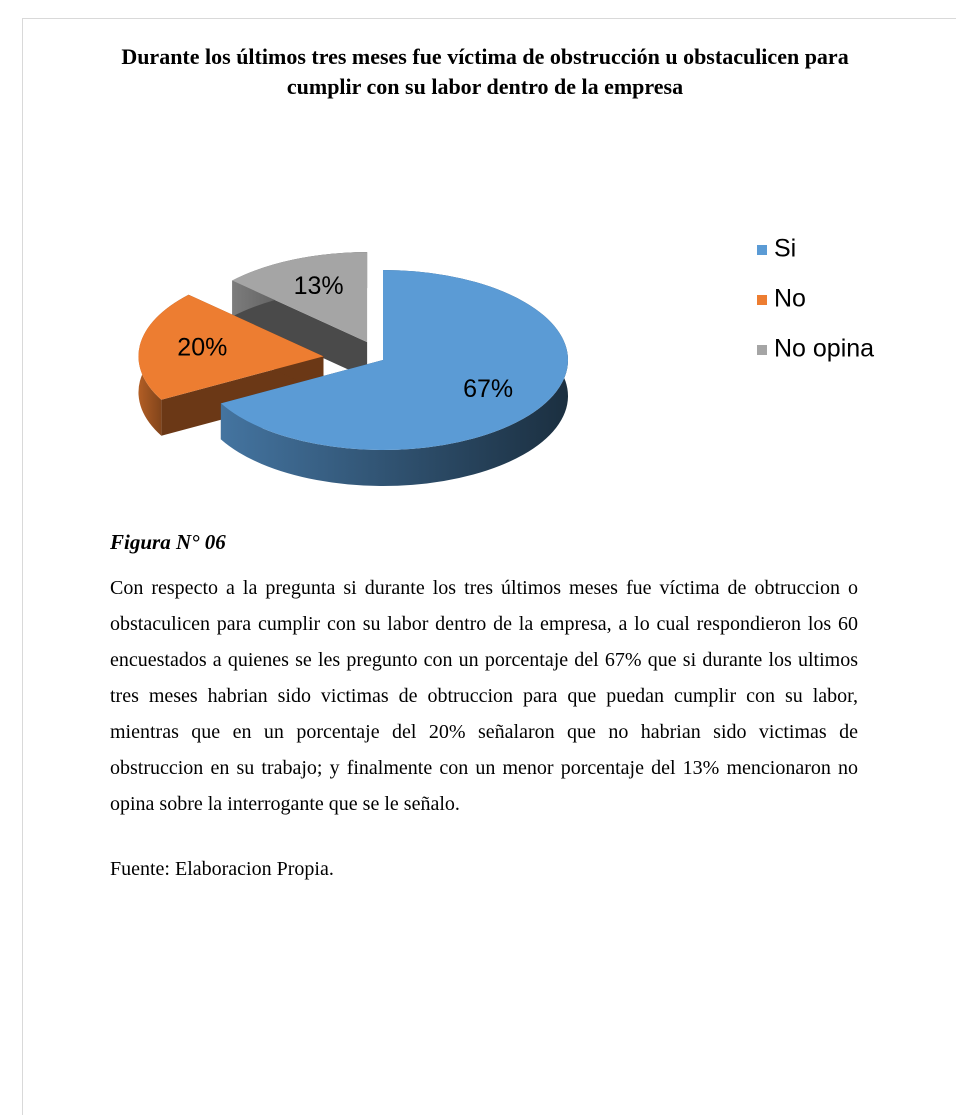 The height and width of the screenshot is (1115, 956). Describe the element at coordinates (168, 542) in the screenshot. I see `figure-label: Figura N° 06` at that location.